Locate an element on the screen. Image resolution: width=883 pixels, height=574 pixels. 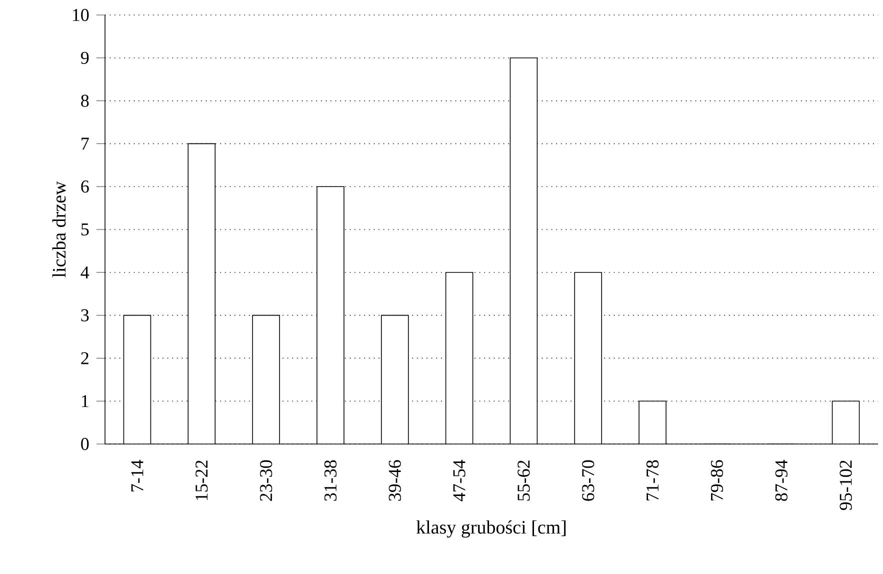
y-tick-label: 4 is located at coordinates (85, 272).